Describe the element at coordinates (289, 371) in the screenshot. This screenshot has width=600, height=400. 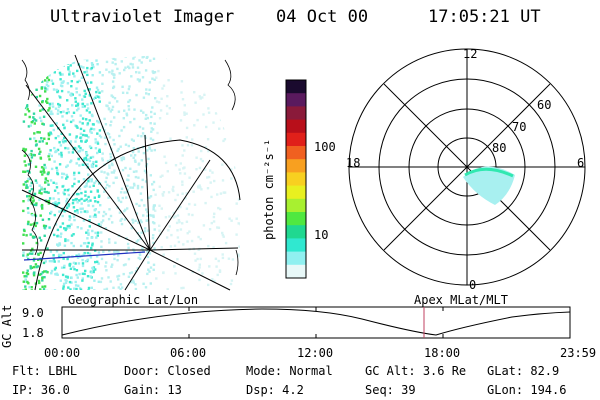
I see `info-mode: Mode: Normal` at that location.